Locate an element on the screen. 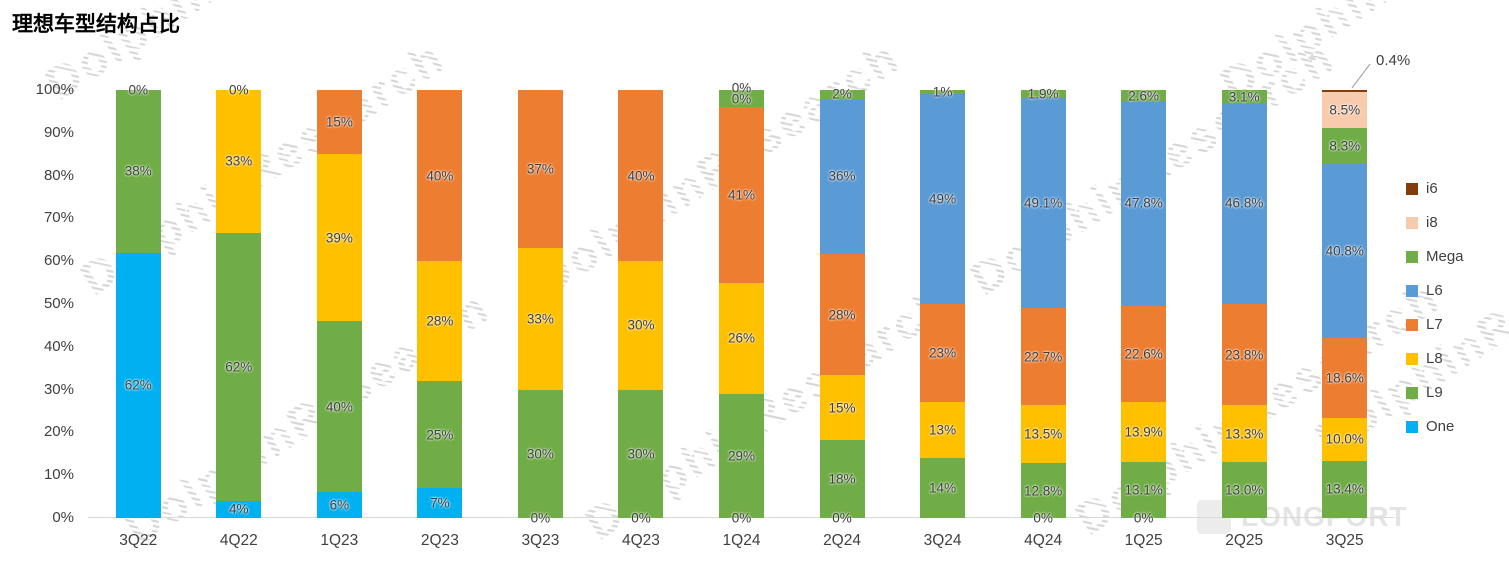  bar-segment-4Q22-L9 is located at coordinates (239, 366).